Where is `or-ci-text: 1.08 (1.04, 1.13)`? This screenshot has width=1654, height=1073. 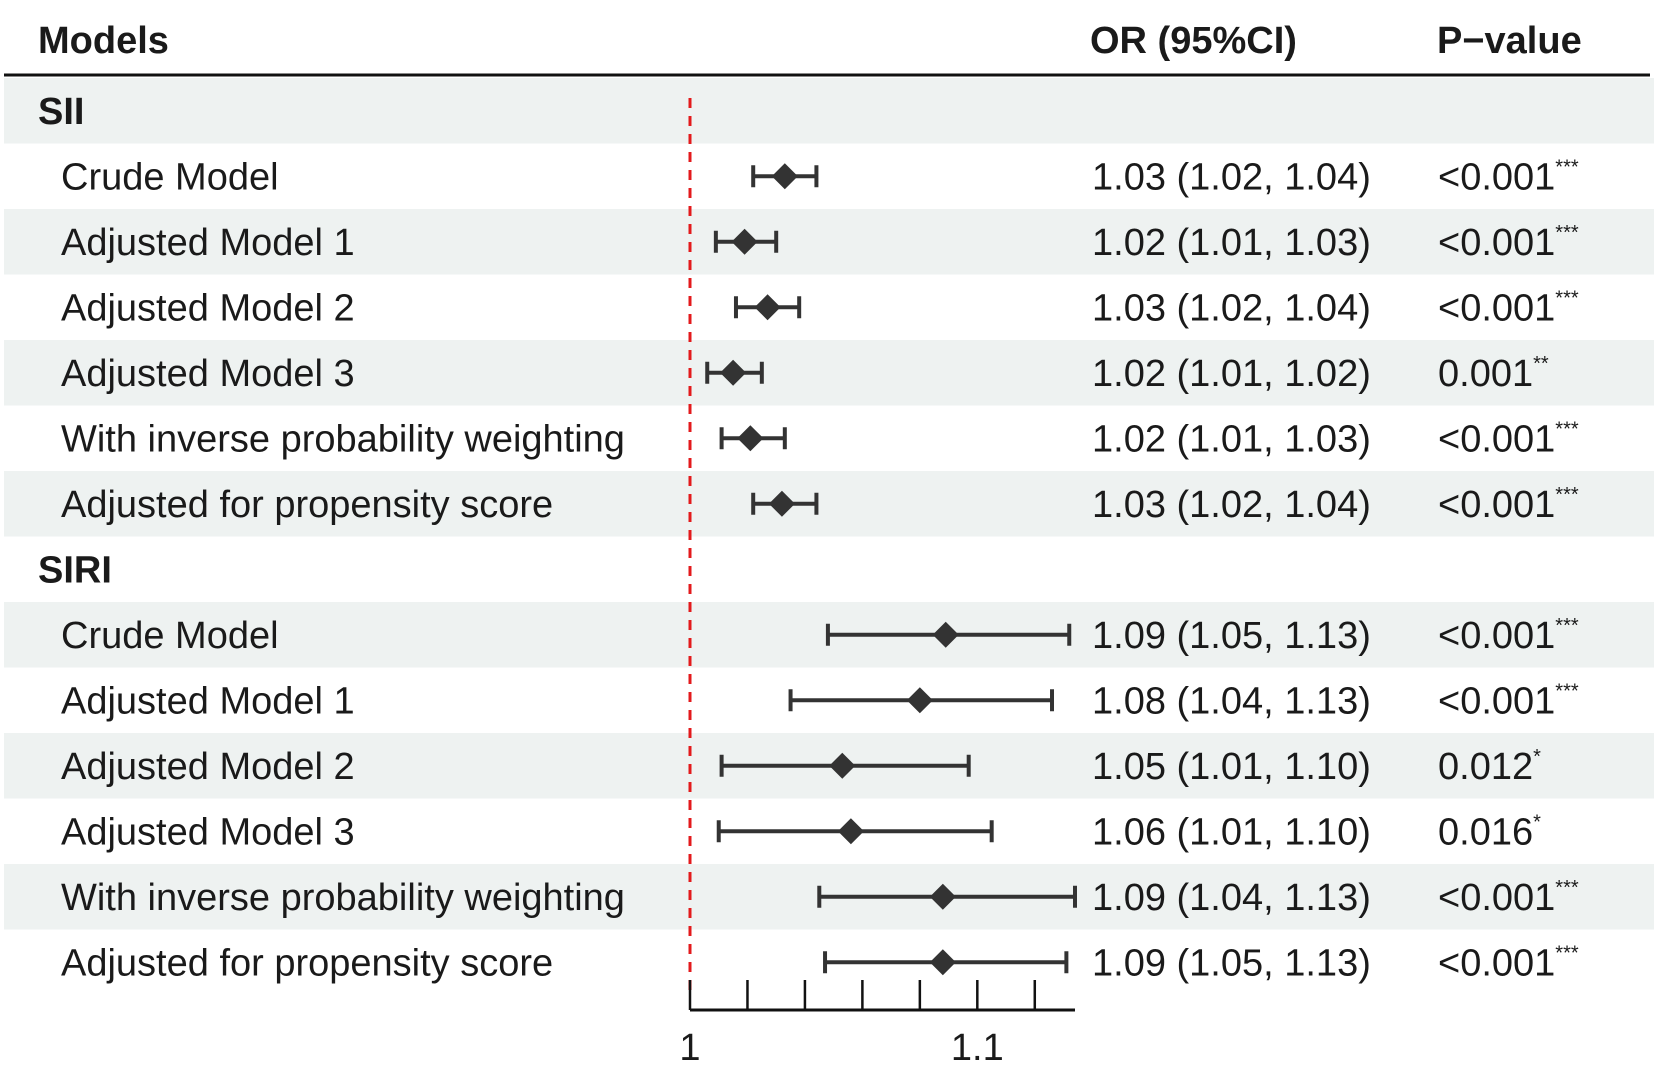
or-ci-text: 1.08 (1.04, 1.13) is located at coordinates (1231, 701).